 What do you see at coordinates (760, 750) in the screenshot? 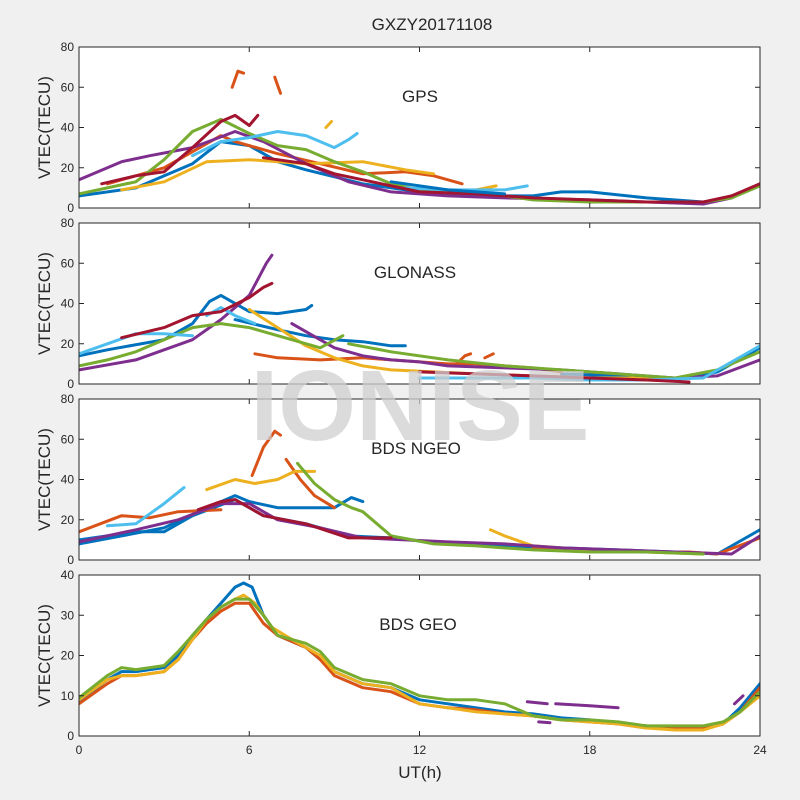
I see `x-tick-label: 24` at bounding box center [760, 750].